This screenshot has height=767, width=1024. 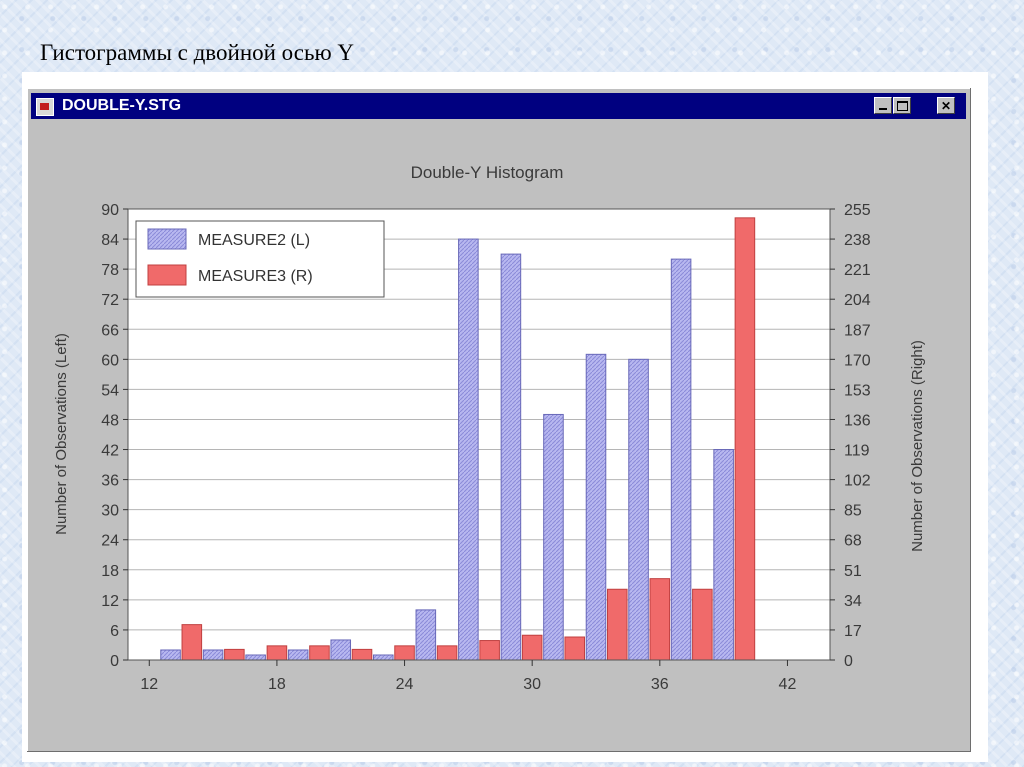 What do you see at coordinates (110, 451) in the screenshot?
I see `y-tick-label-left: 42` at bounding box center [110, 451].